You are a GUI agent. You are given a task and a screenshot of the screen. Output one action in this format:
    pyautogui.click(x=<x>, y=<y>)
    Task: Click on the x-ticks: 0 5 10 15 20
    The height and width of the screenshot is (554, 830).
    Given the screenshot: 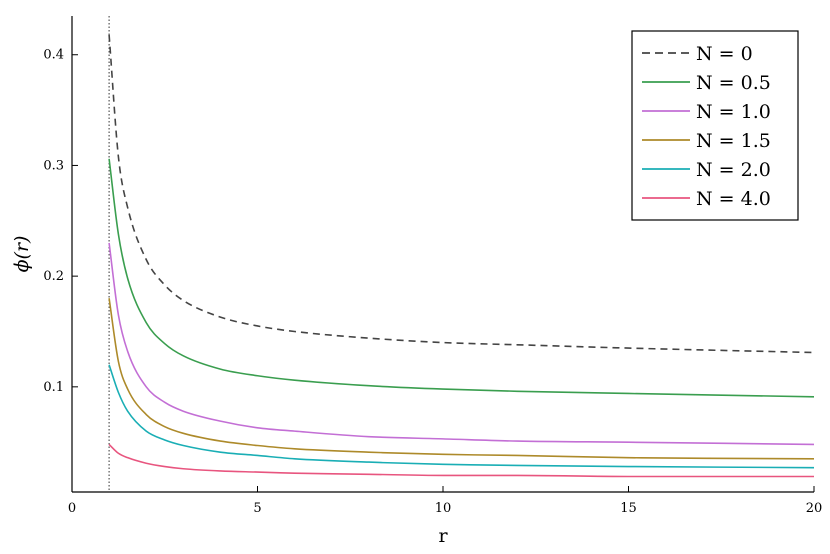 What is the action you would take?
    pyautogui.click(x=445, y=501)
    